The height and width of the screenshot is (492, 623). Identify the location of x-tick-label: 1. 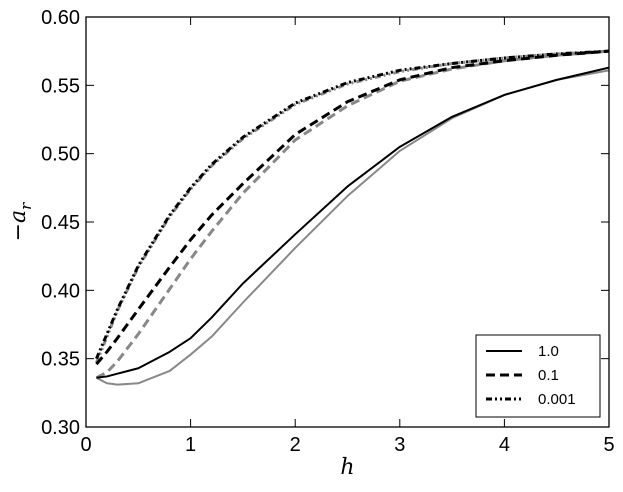
(190, 445).